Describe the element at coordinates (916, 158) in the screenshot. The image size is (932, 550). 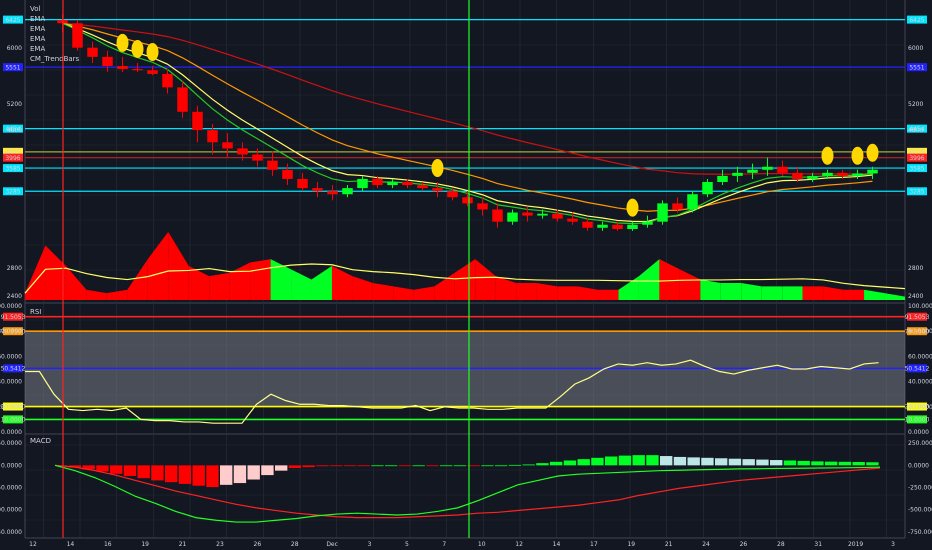
I see `price-hline-label: 3996` at that location.